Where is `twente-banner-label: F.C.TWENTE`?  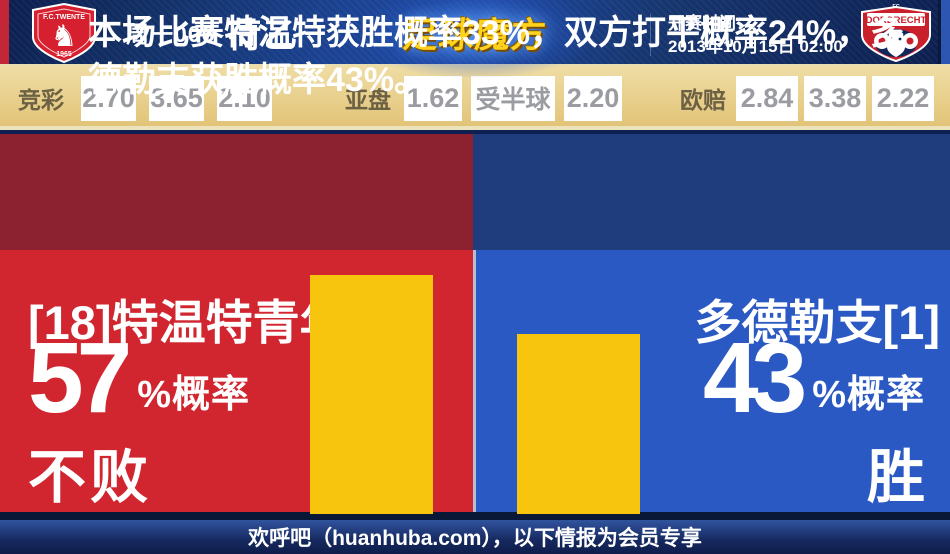
twente-banner-label: F.C.TWENTE is located at coordinates (64, 17).